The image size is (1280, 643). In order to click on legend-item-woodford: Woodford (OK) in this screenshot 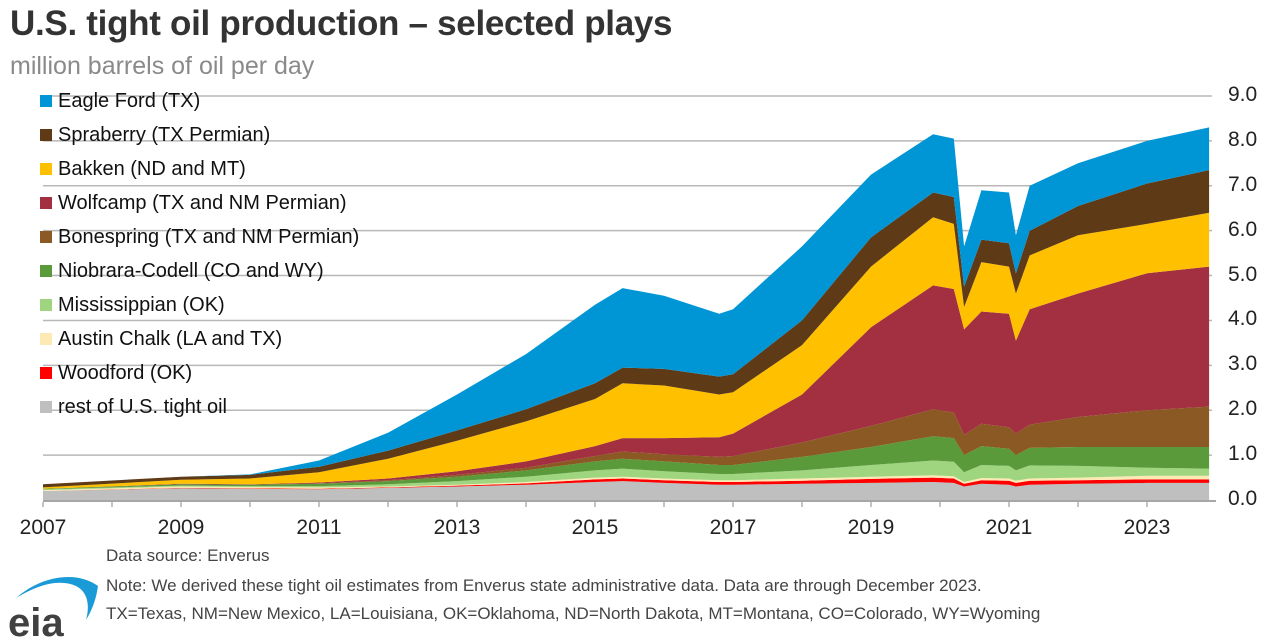, I will do `click(116, 373)`.